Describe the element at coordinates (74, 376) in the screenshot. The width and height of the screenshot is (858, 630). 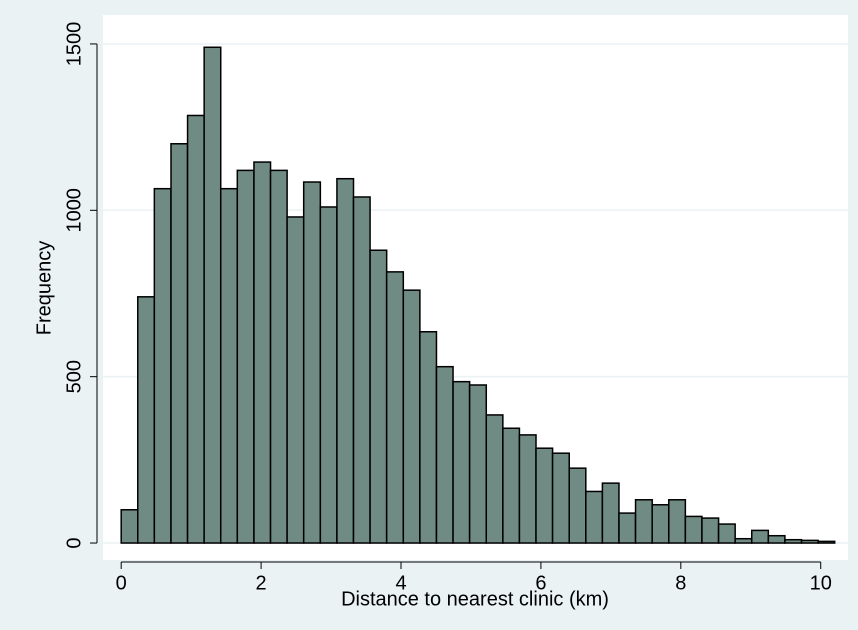
I see `y-tick-label: 500` at that location.